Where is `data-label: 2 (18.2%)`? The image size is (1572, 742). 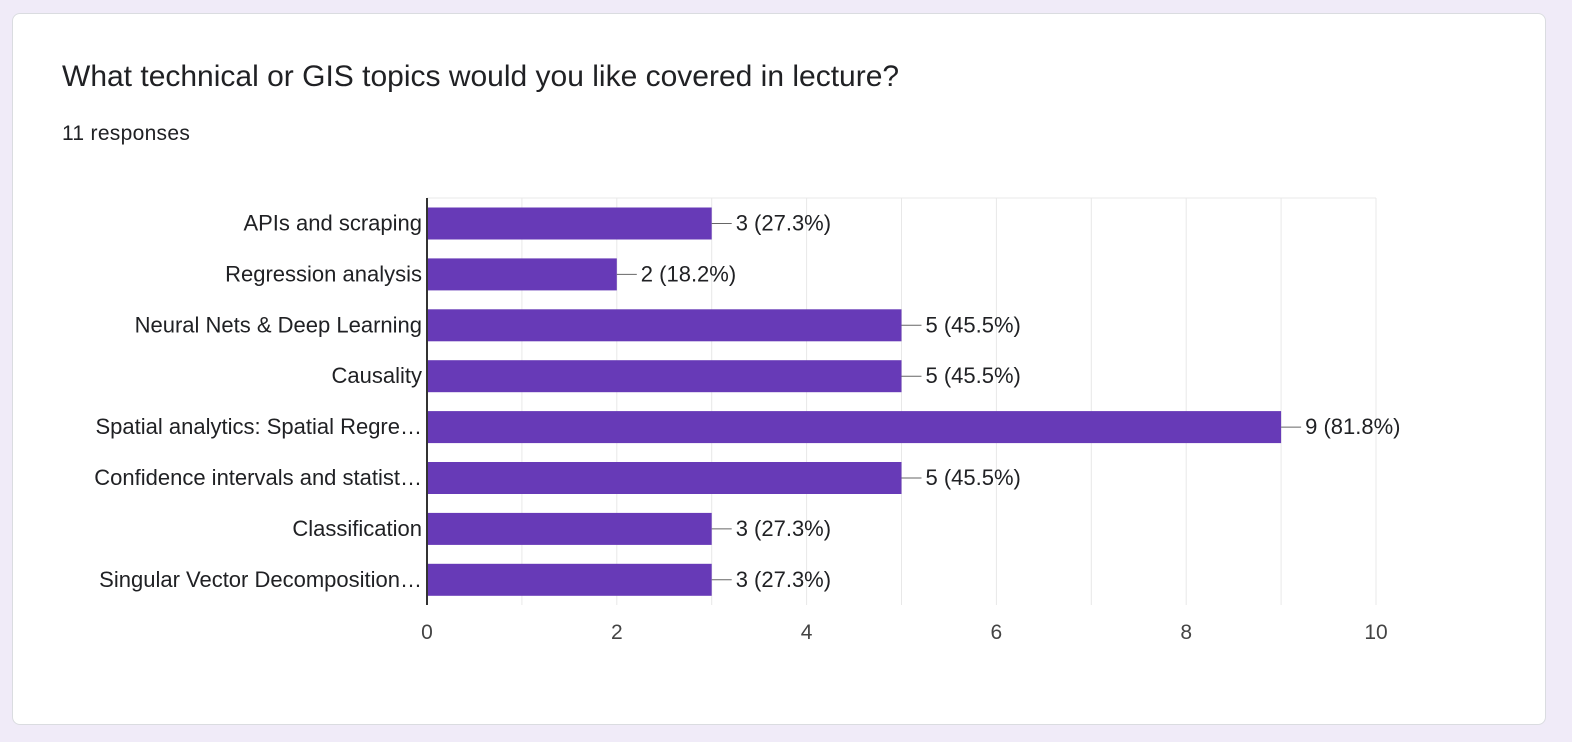 data-label: 2 (18.2%) is located at coordinates (688, 273).